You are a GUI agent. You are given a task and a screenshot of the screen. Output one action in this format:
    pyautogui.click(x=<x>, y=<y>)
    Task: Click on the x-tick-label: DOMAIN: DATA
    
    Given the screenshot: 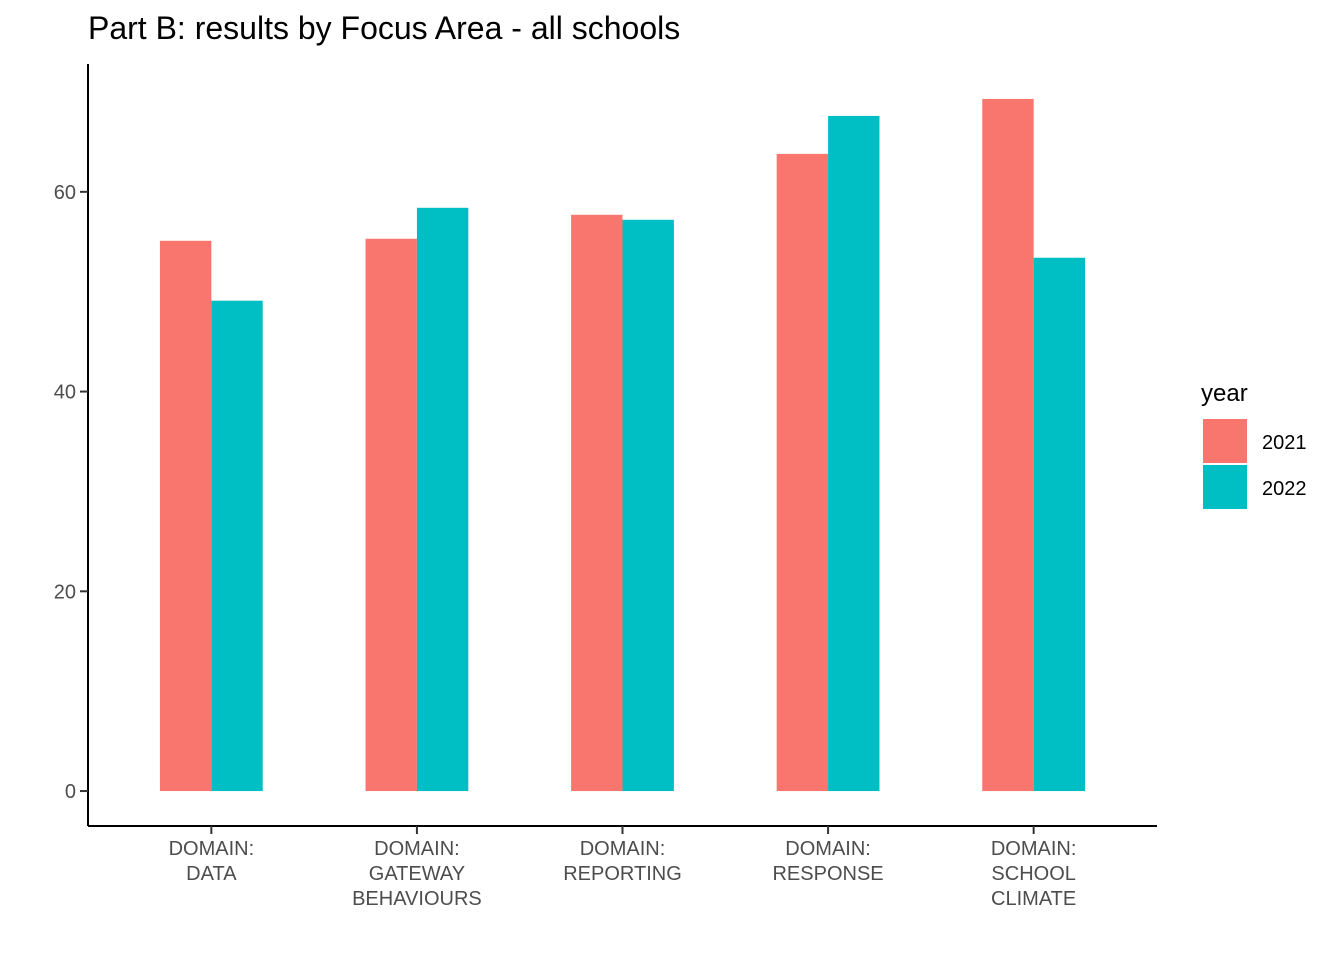 What is the action you would take?
    pyautogui.click(x=212, y=861)
    